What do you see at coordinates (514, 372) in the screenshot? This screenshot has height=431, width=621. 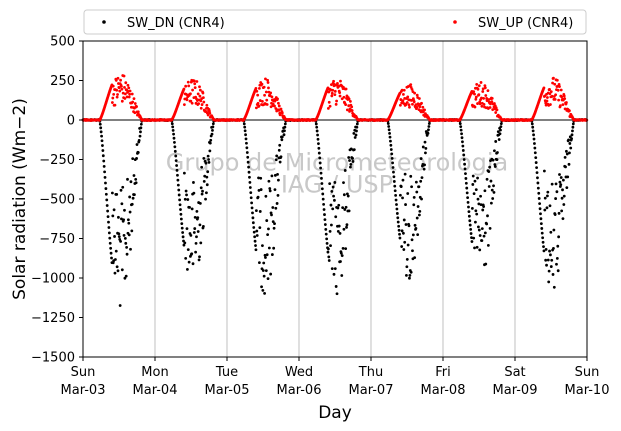 I see `x-tick-weekday: Sat` at bounding box center [514, 372].